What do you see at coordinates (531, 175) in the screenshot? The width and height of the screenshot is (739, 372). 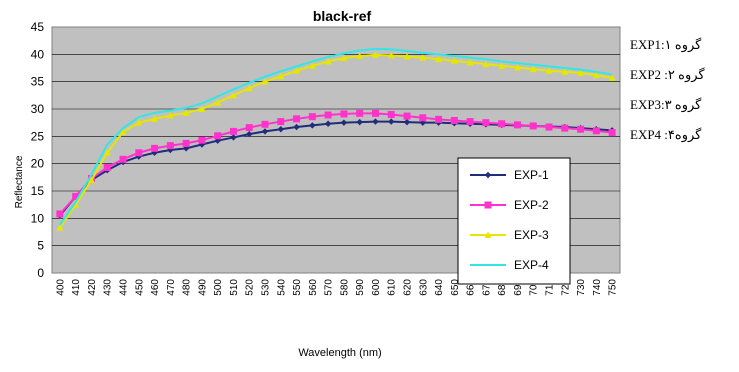 I see `legend-label: EXP-1` at bounding box center [531, 175].